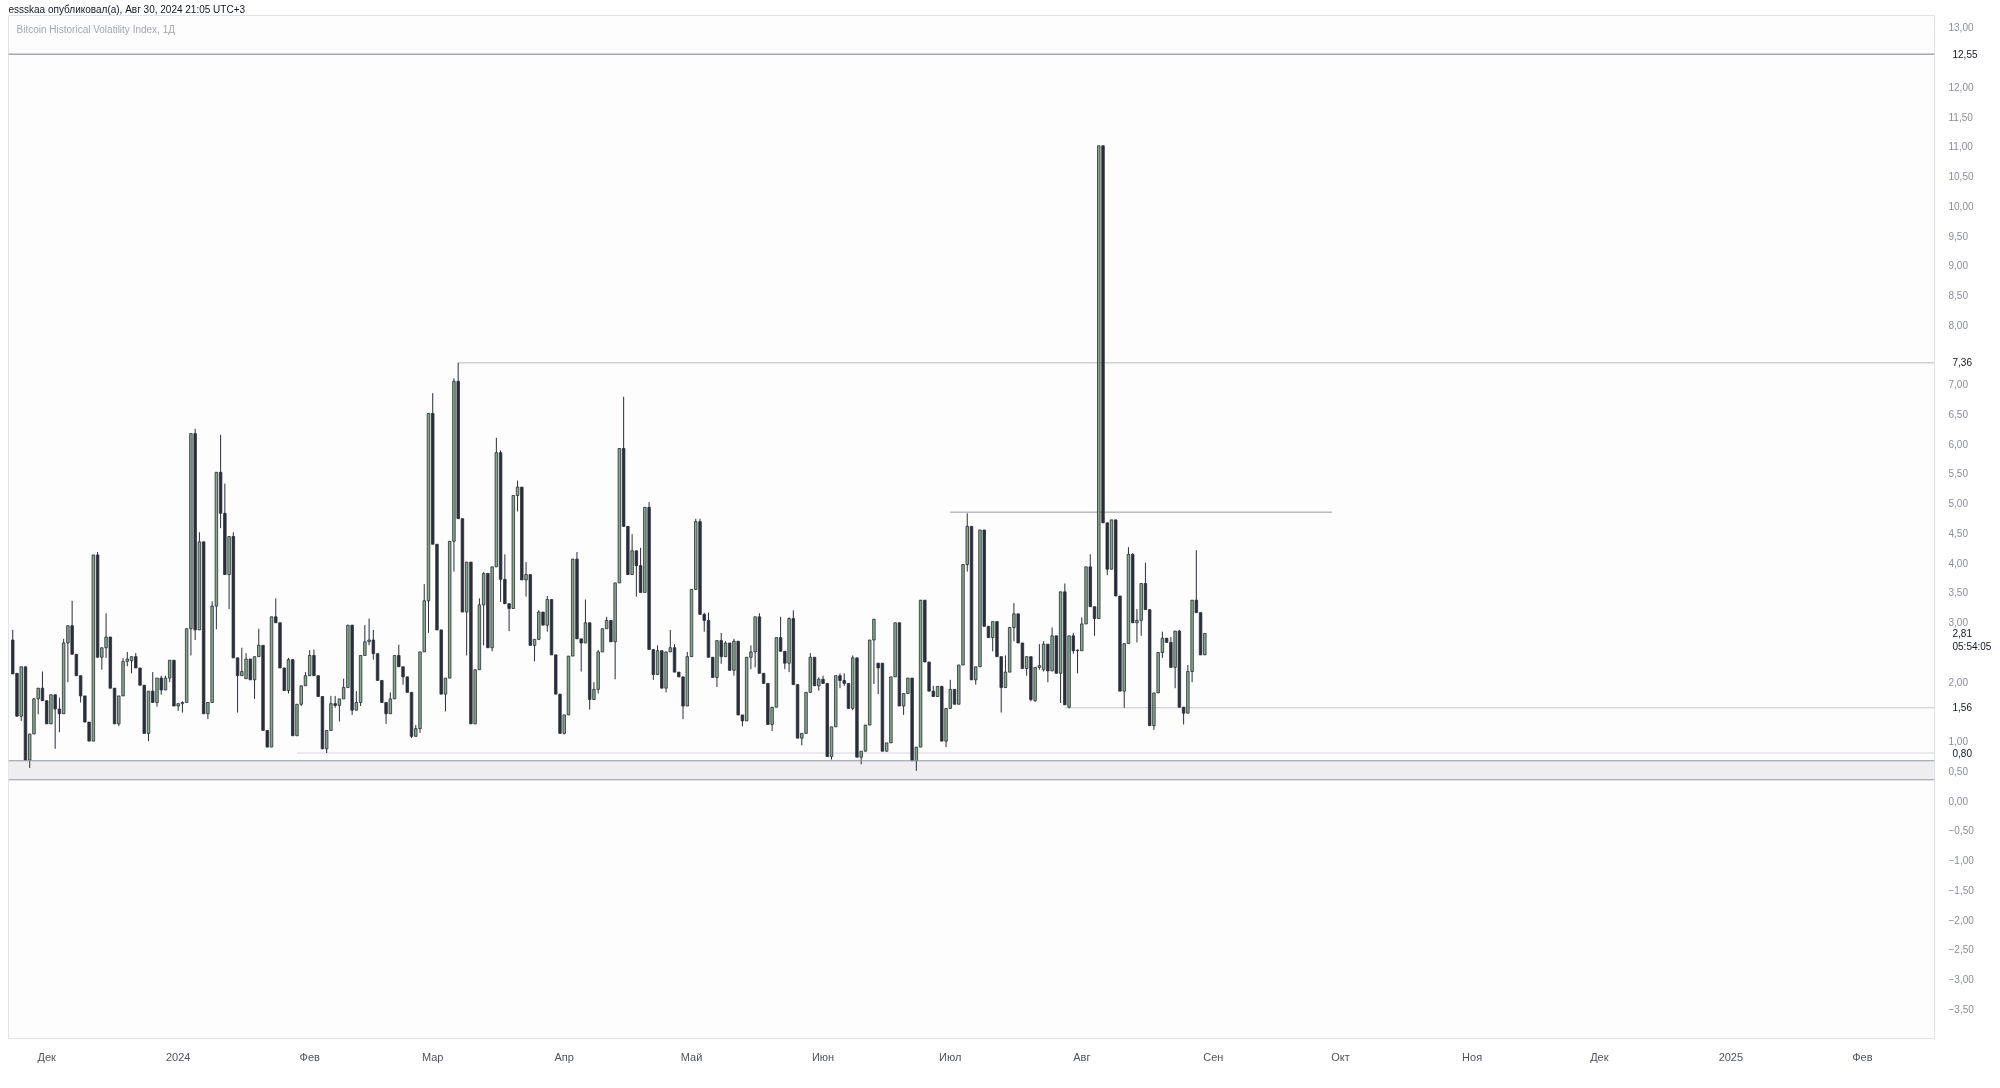 The image size is (2000, 1088). I want to click on y-tick-label: 9,50, so click(1958, 236).